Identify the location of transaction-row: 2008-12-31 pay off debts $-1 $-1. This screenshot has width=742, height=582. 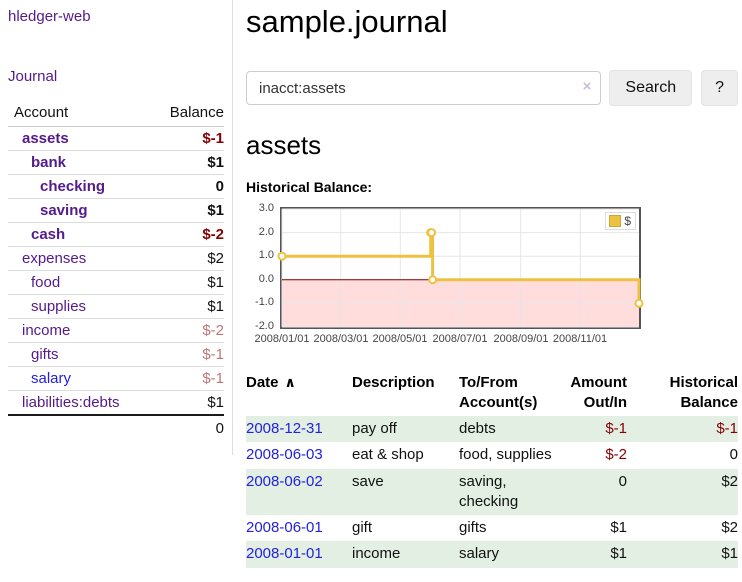
(492, 429).